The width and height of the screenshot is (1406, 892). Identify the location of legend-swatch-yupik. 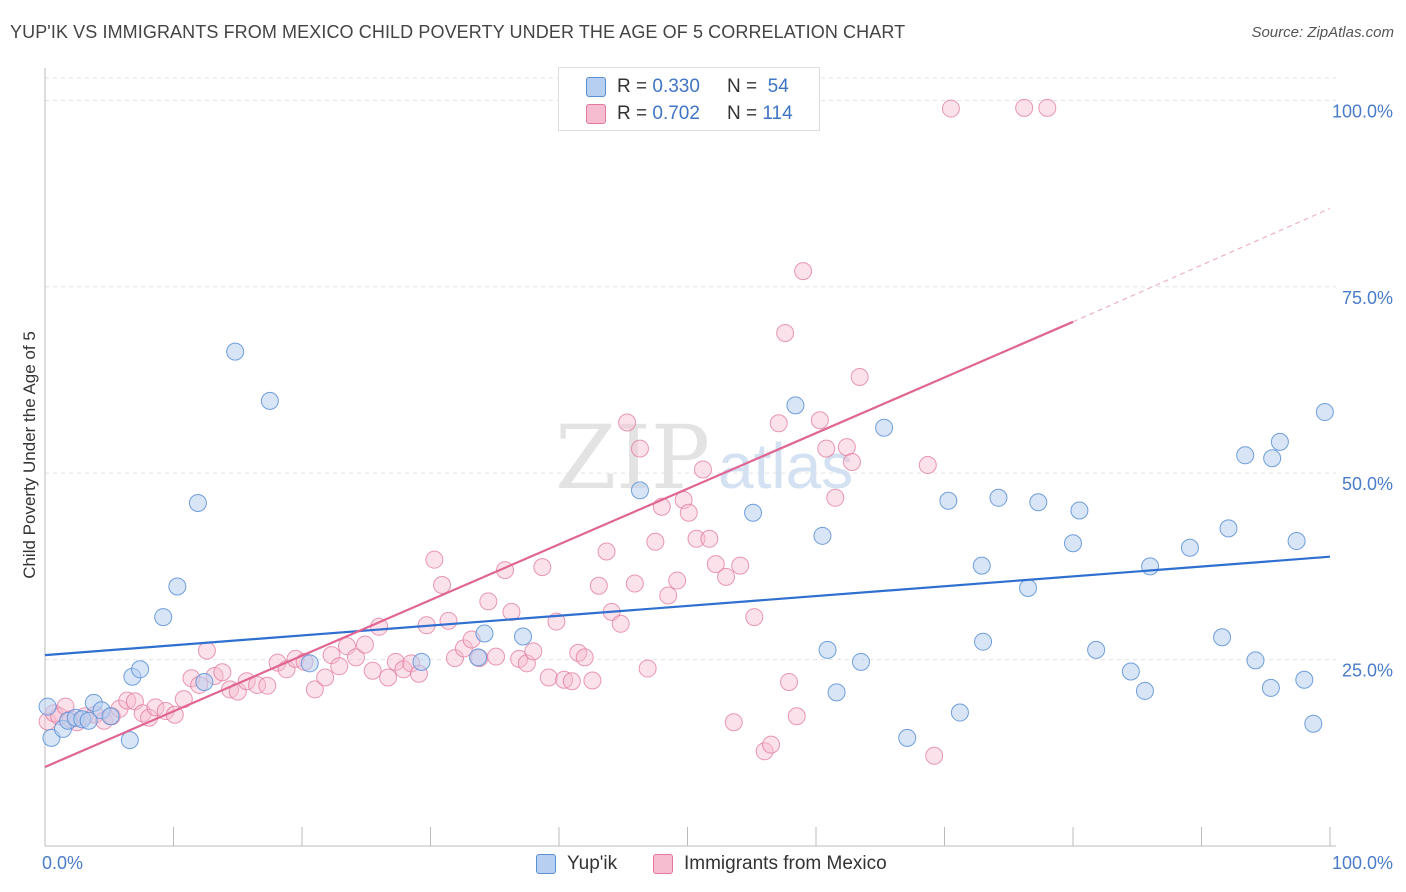
(596, 87).